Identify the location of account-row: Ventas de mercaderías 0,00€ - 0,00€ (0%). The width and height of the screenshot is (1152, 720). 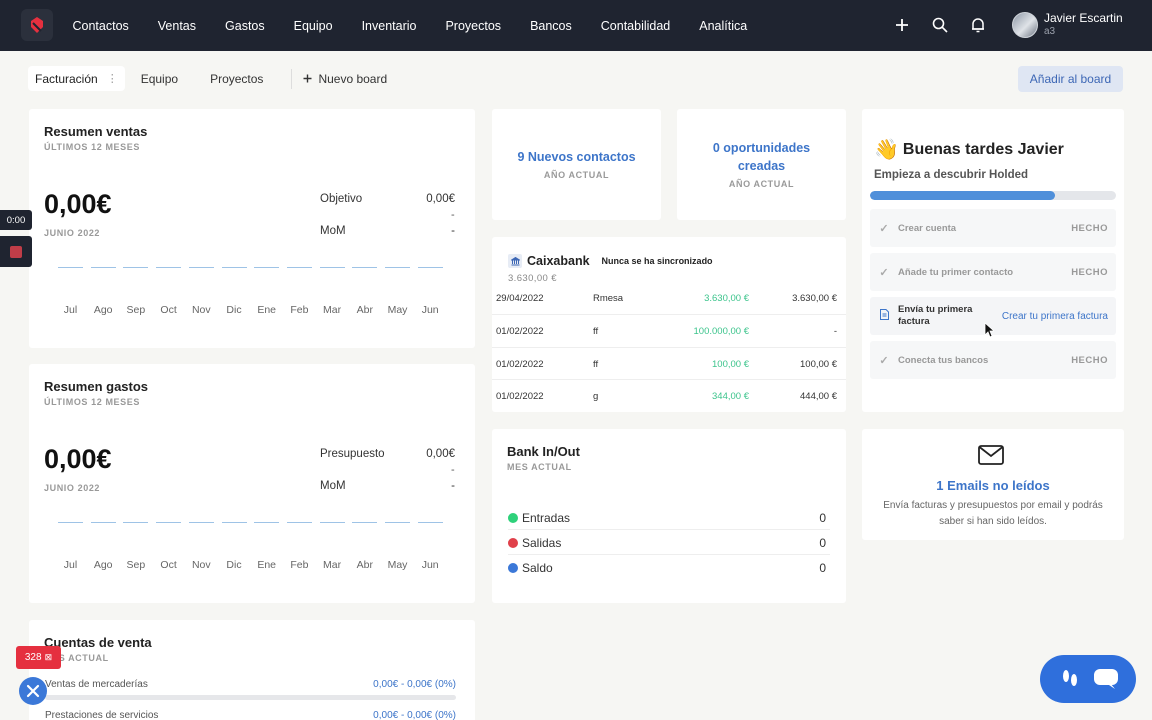
(250, 684).